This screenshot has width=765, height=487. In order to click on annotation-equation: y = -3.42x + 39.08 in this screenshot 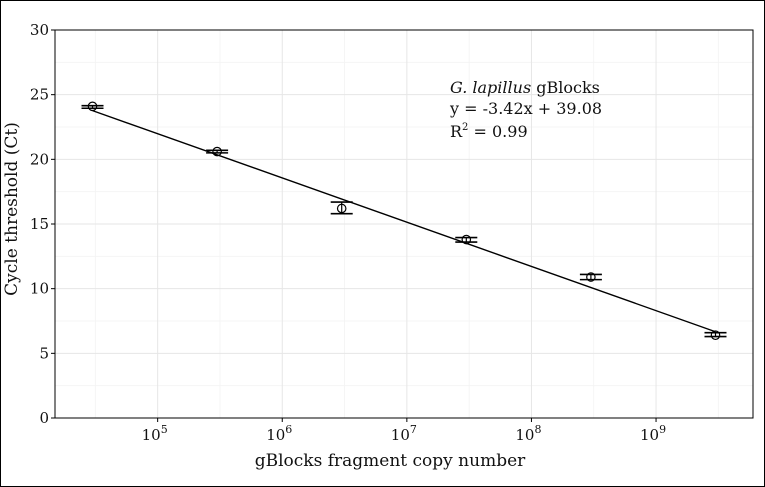, I will do `click(525, 108)`.